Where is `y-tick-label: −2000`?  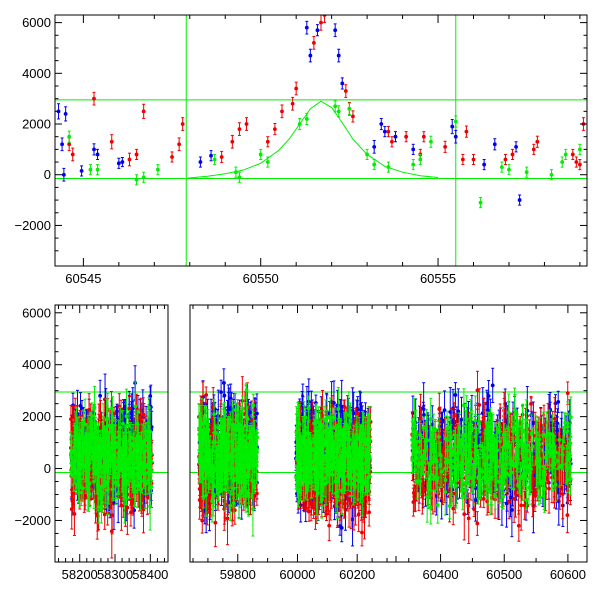 y-tick-label: −2000 is located at coordinates (32, 225).